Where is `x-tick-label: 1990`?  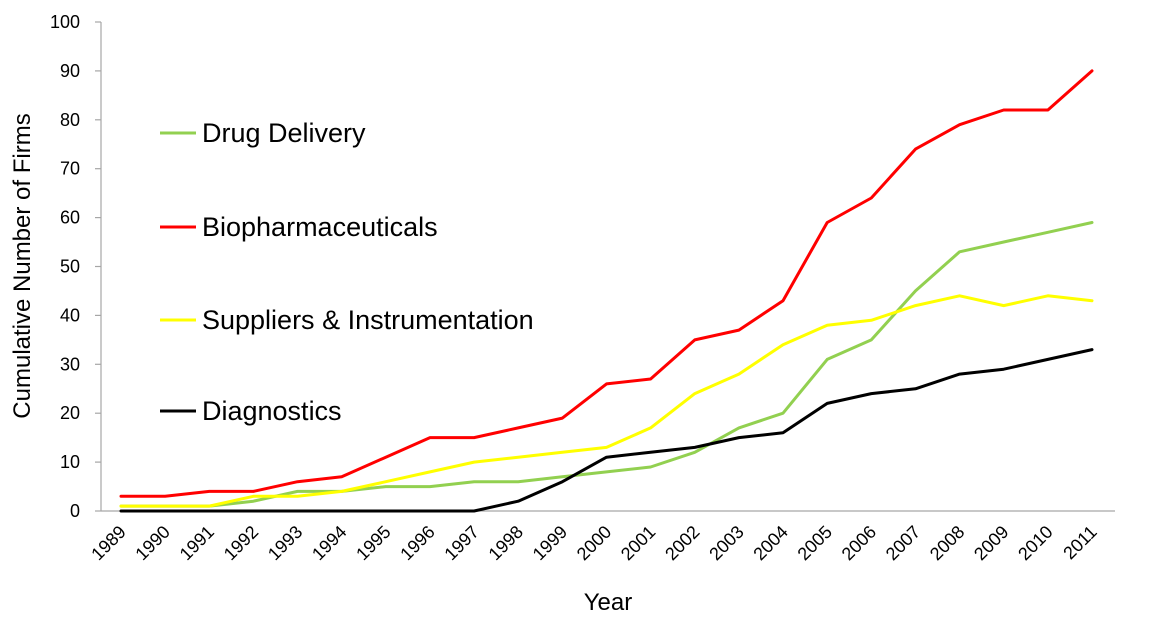 x-tick-label: 1990 is located at coordinates (153, 543).